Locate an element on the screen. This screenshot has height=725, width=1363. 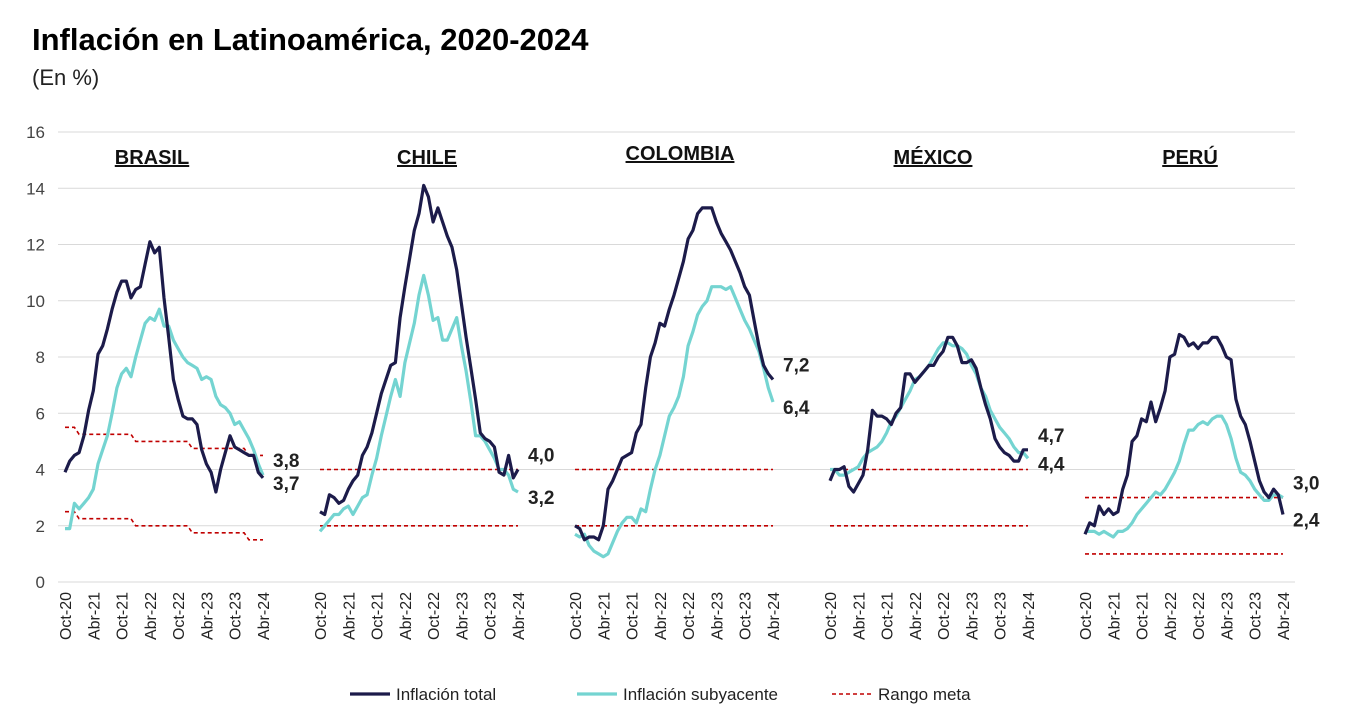
end-label: 3,0 is located at coordinates (1306, 484).